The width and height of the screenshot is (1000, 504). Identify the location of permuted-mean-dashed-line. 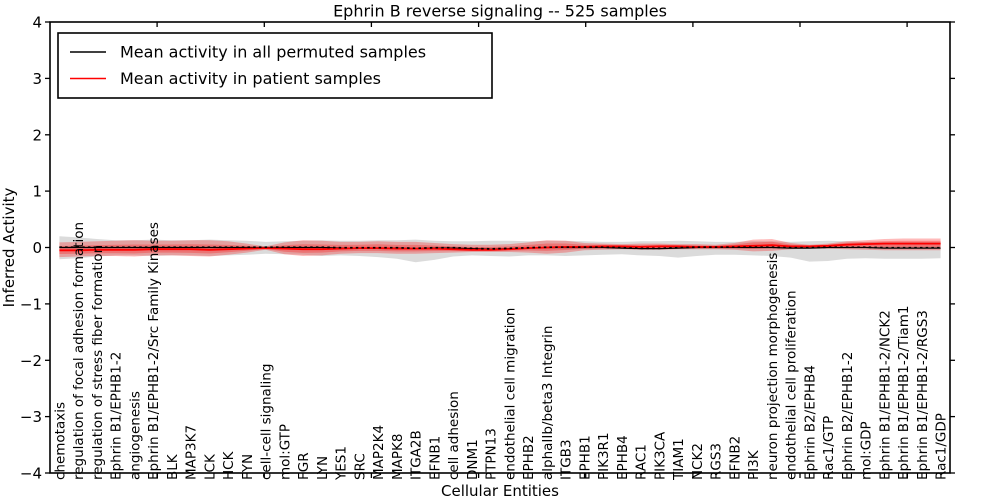
(500, 248).